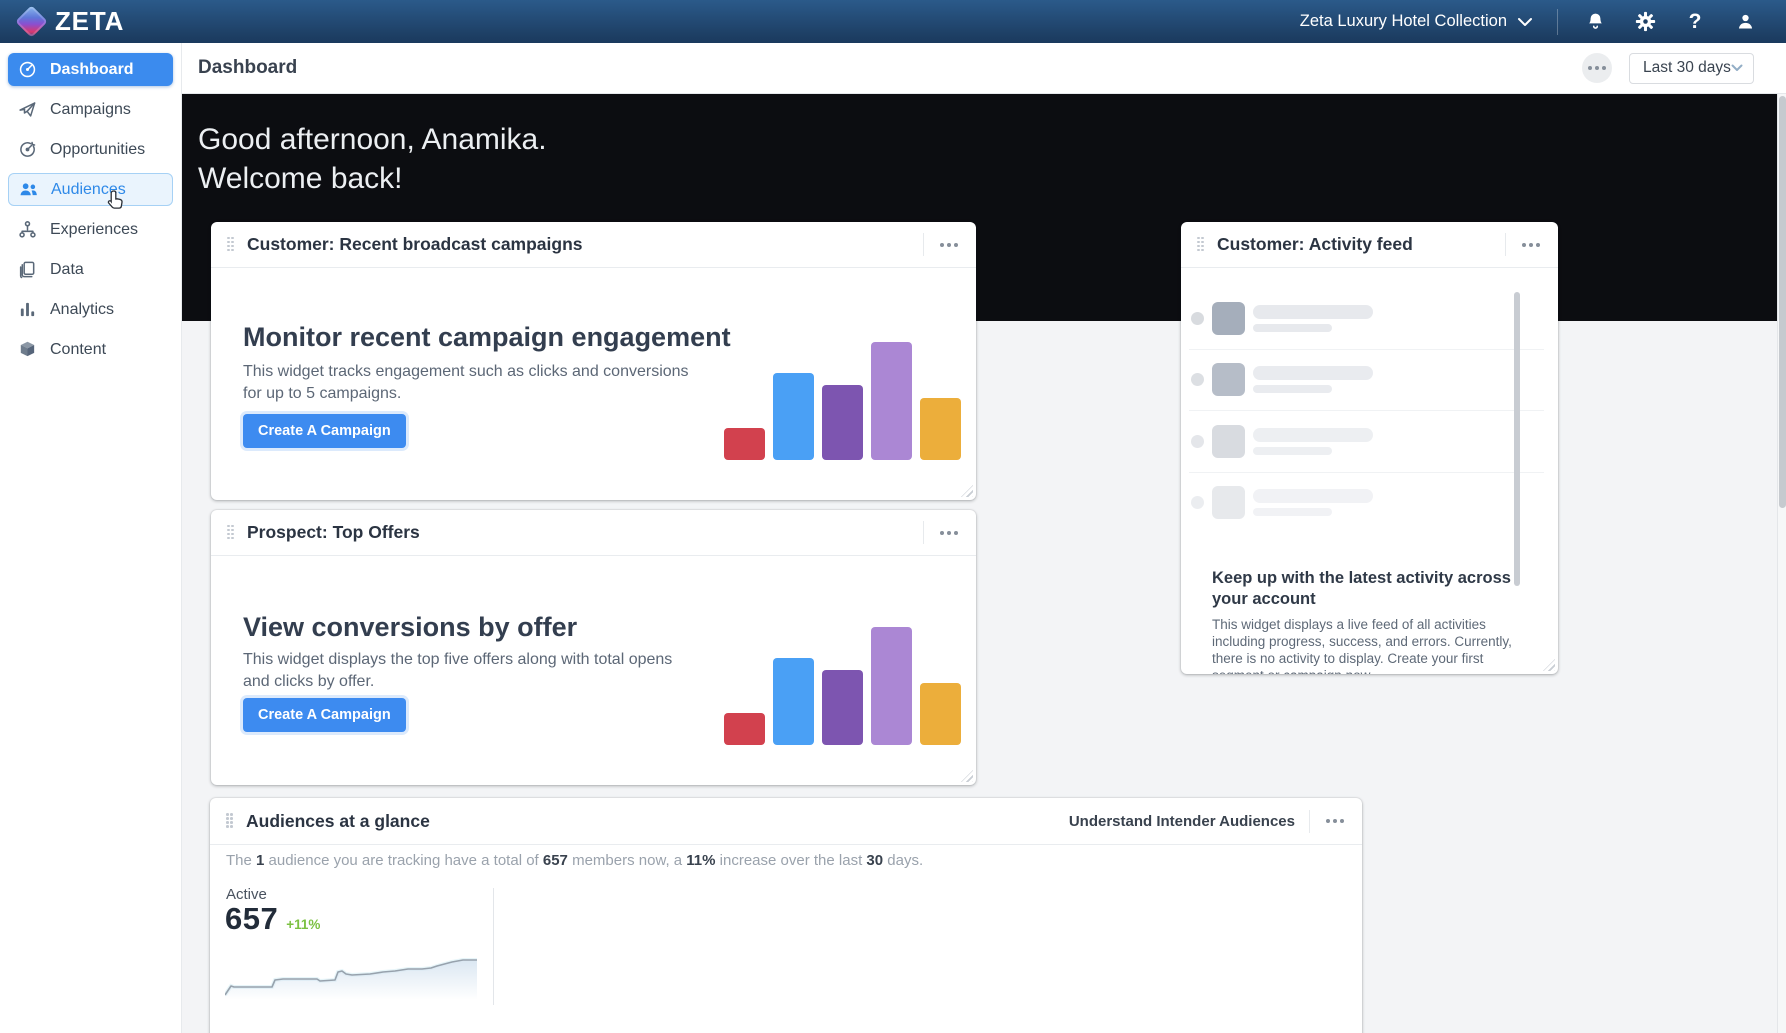  Describe the element at coordinates (252, 918) in the screenshot. I see `metric-value: 657` at that location.